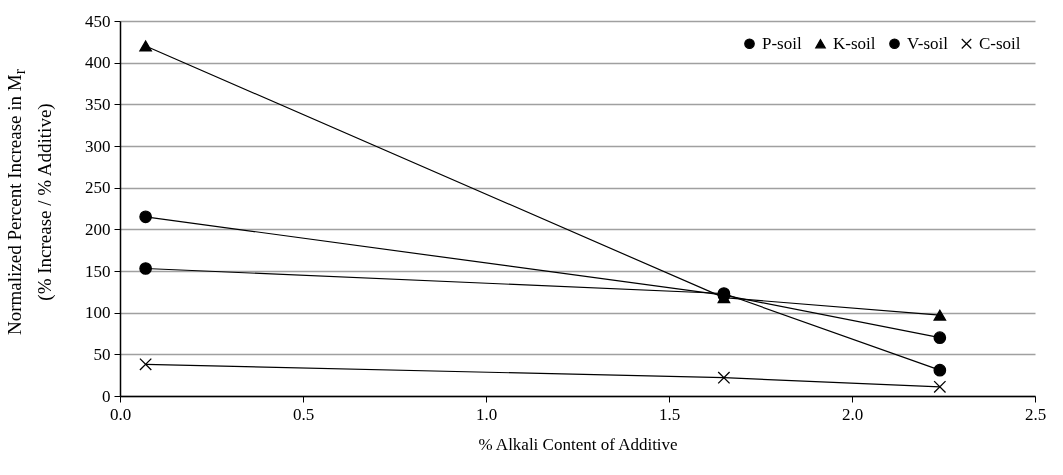  Describe the element at coordinates (98, 104) in the screenshot. I see `y-tick-label: 350` at that location.